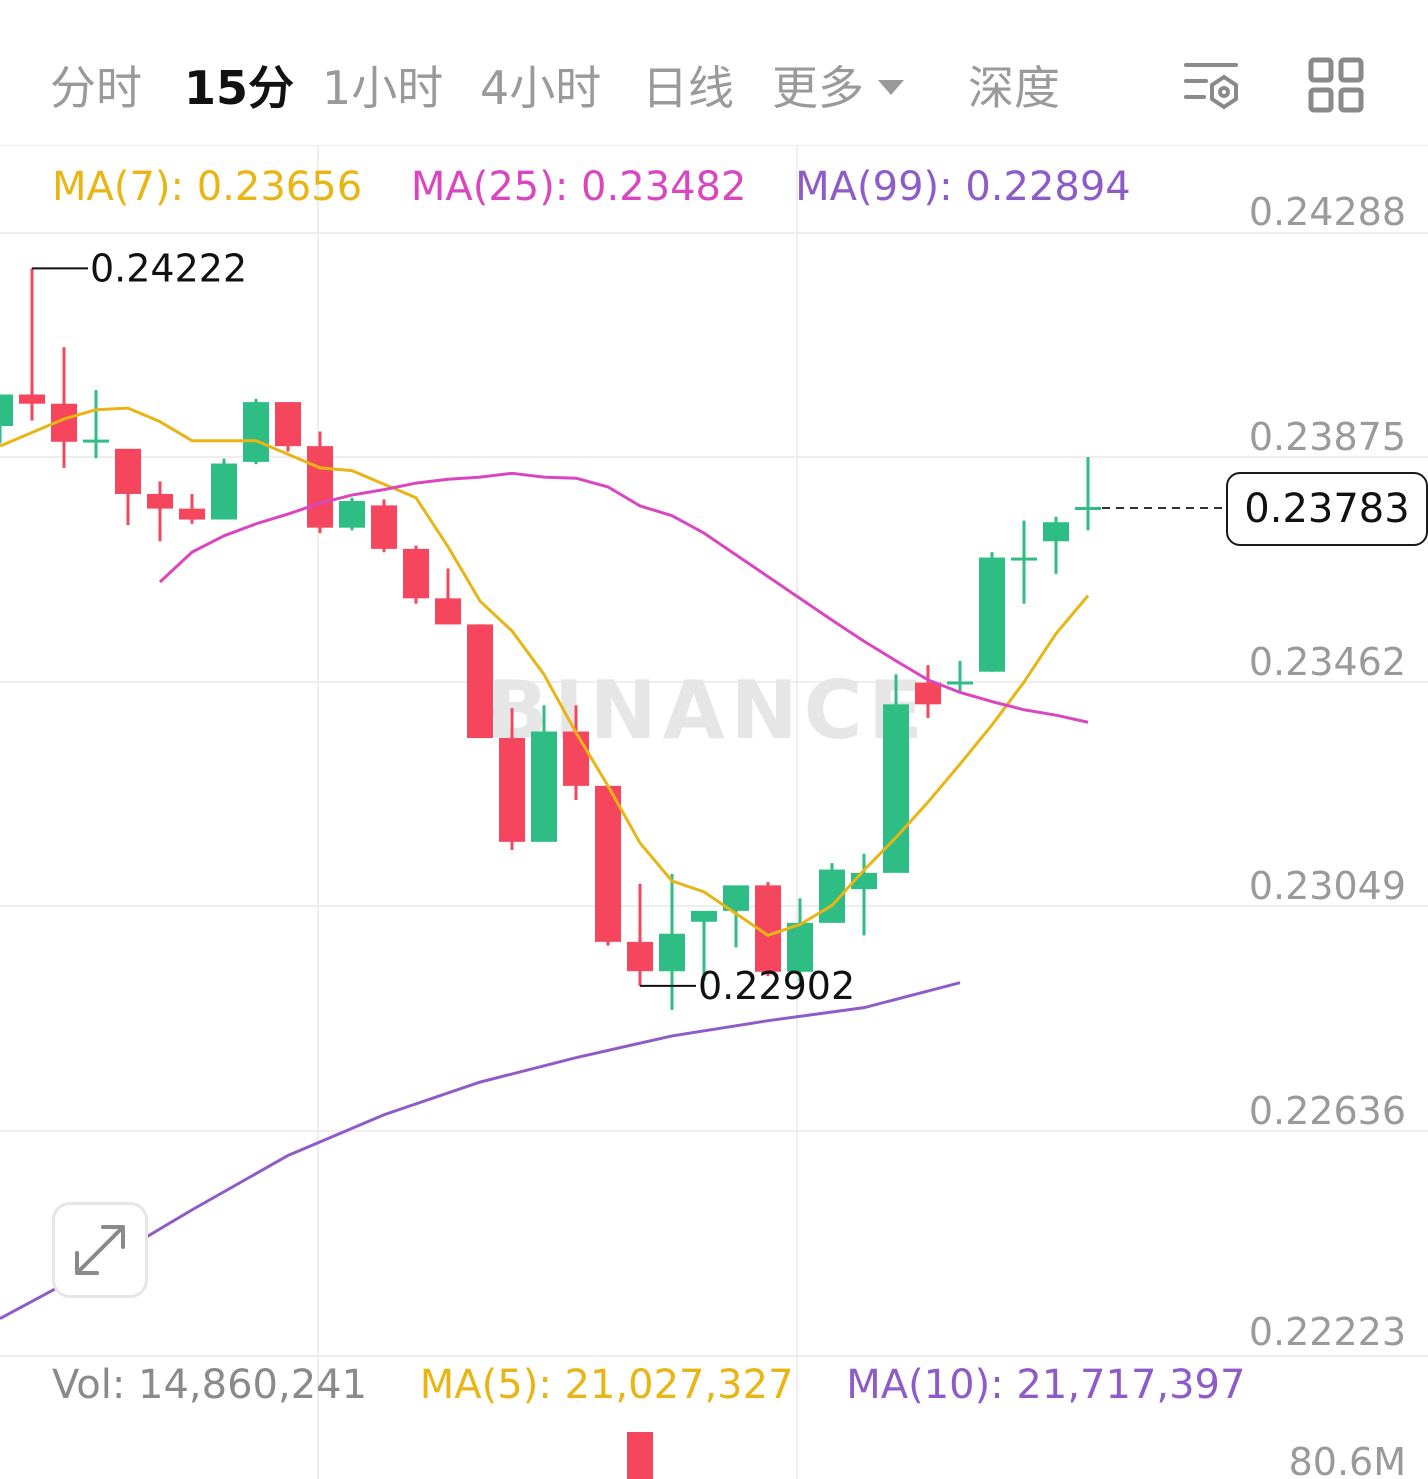 This screenshot has width=1428, height=1479. I want to click on tab-1hour: 1小时, so click(383, 88).